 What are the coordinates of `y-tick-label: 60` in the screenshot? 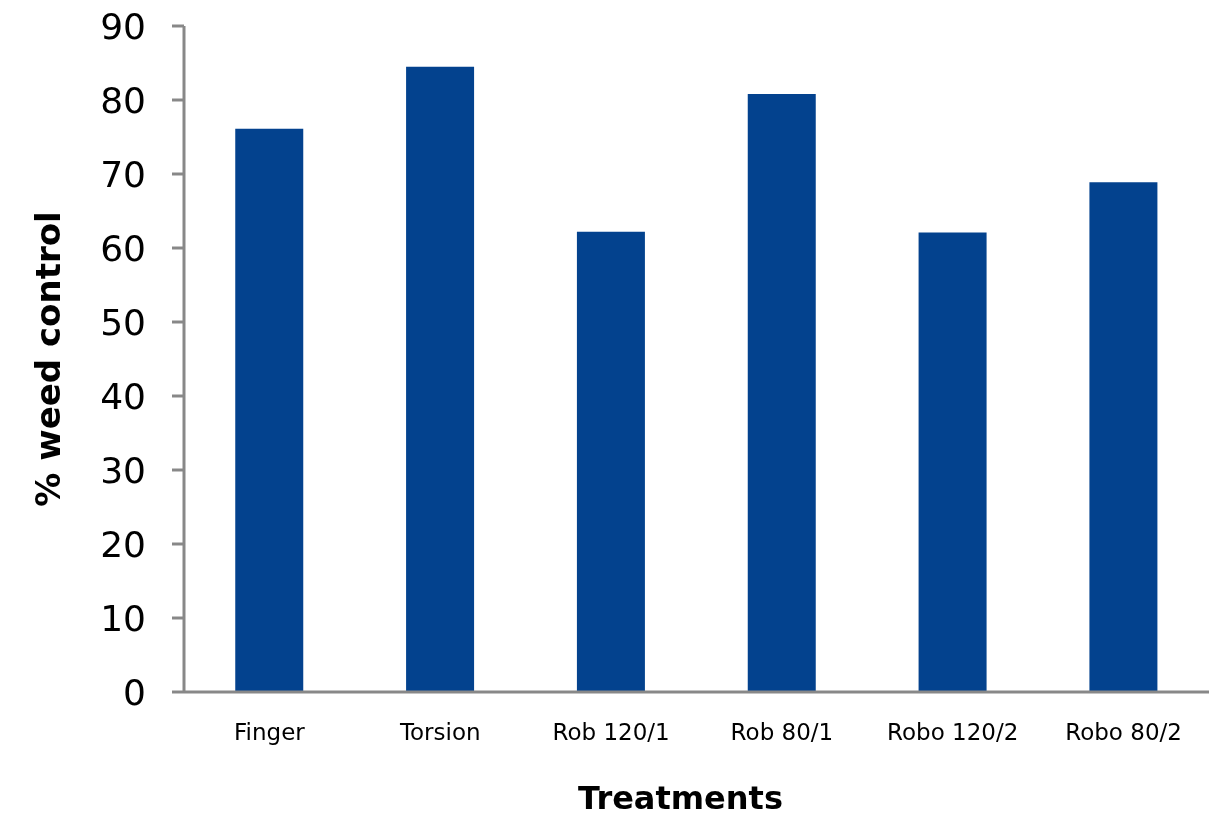 It's located at (123, 248).